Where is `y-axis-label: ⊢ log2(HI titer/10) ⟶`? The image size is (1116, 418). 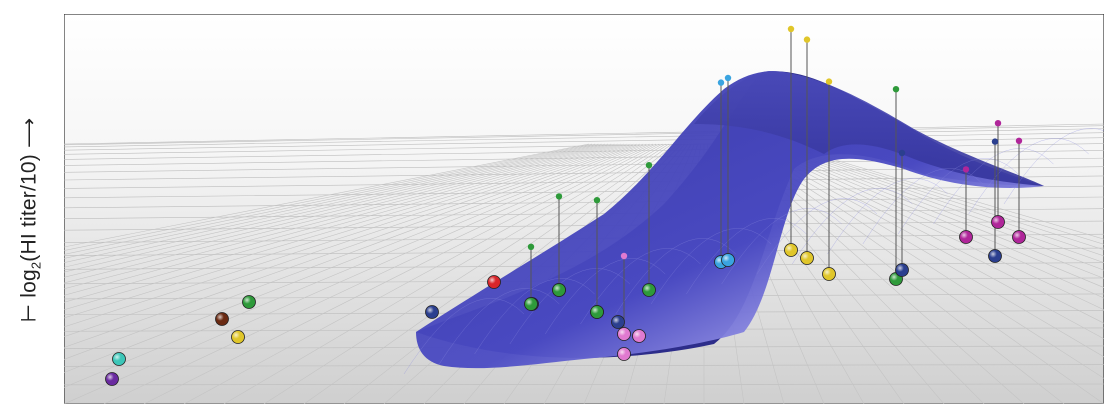
y-axis-label: ⊢ log2(HI titer/10) ⟶ is located at coordinates (29, 220).